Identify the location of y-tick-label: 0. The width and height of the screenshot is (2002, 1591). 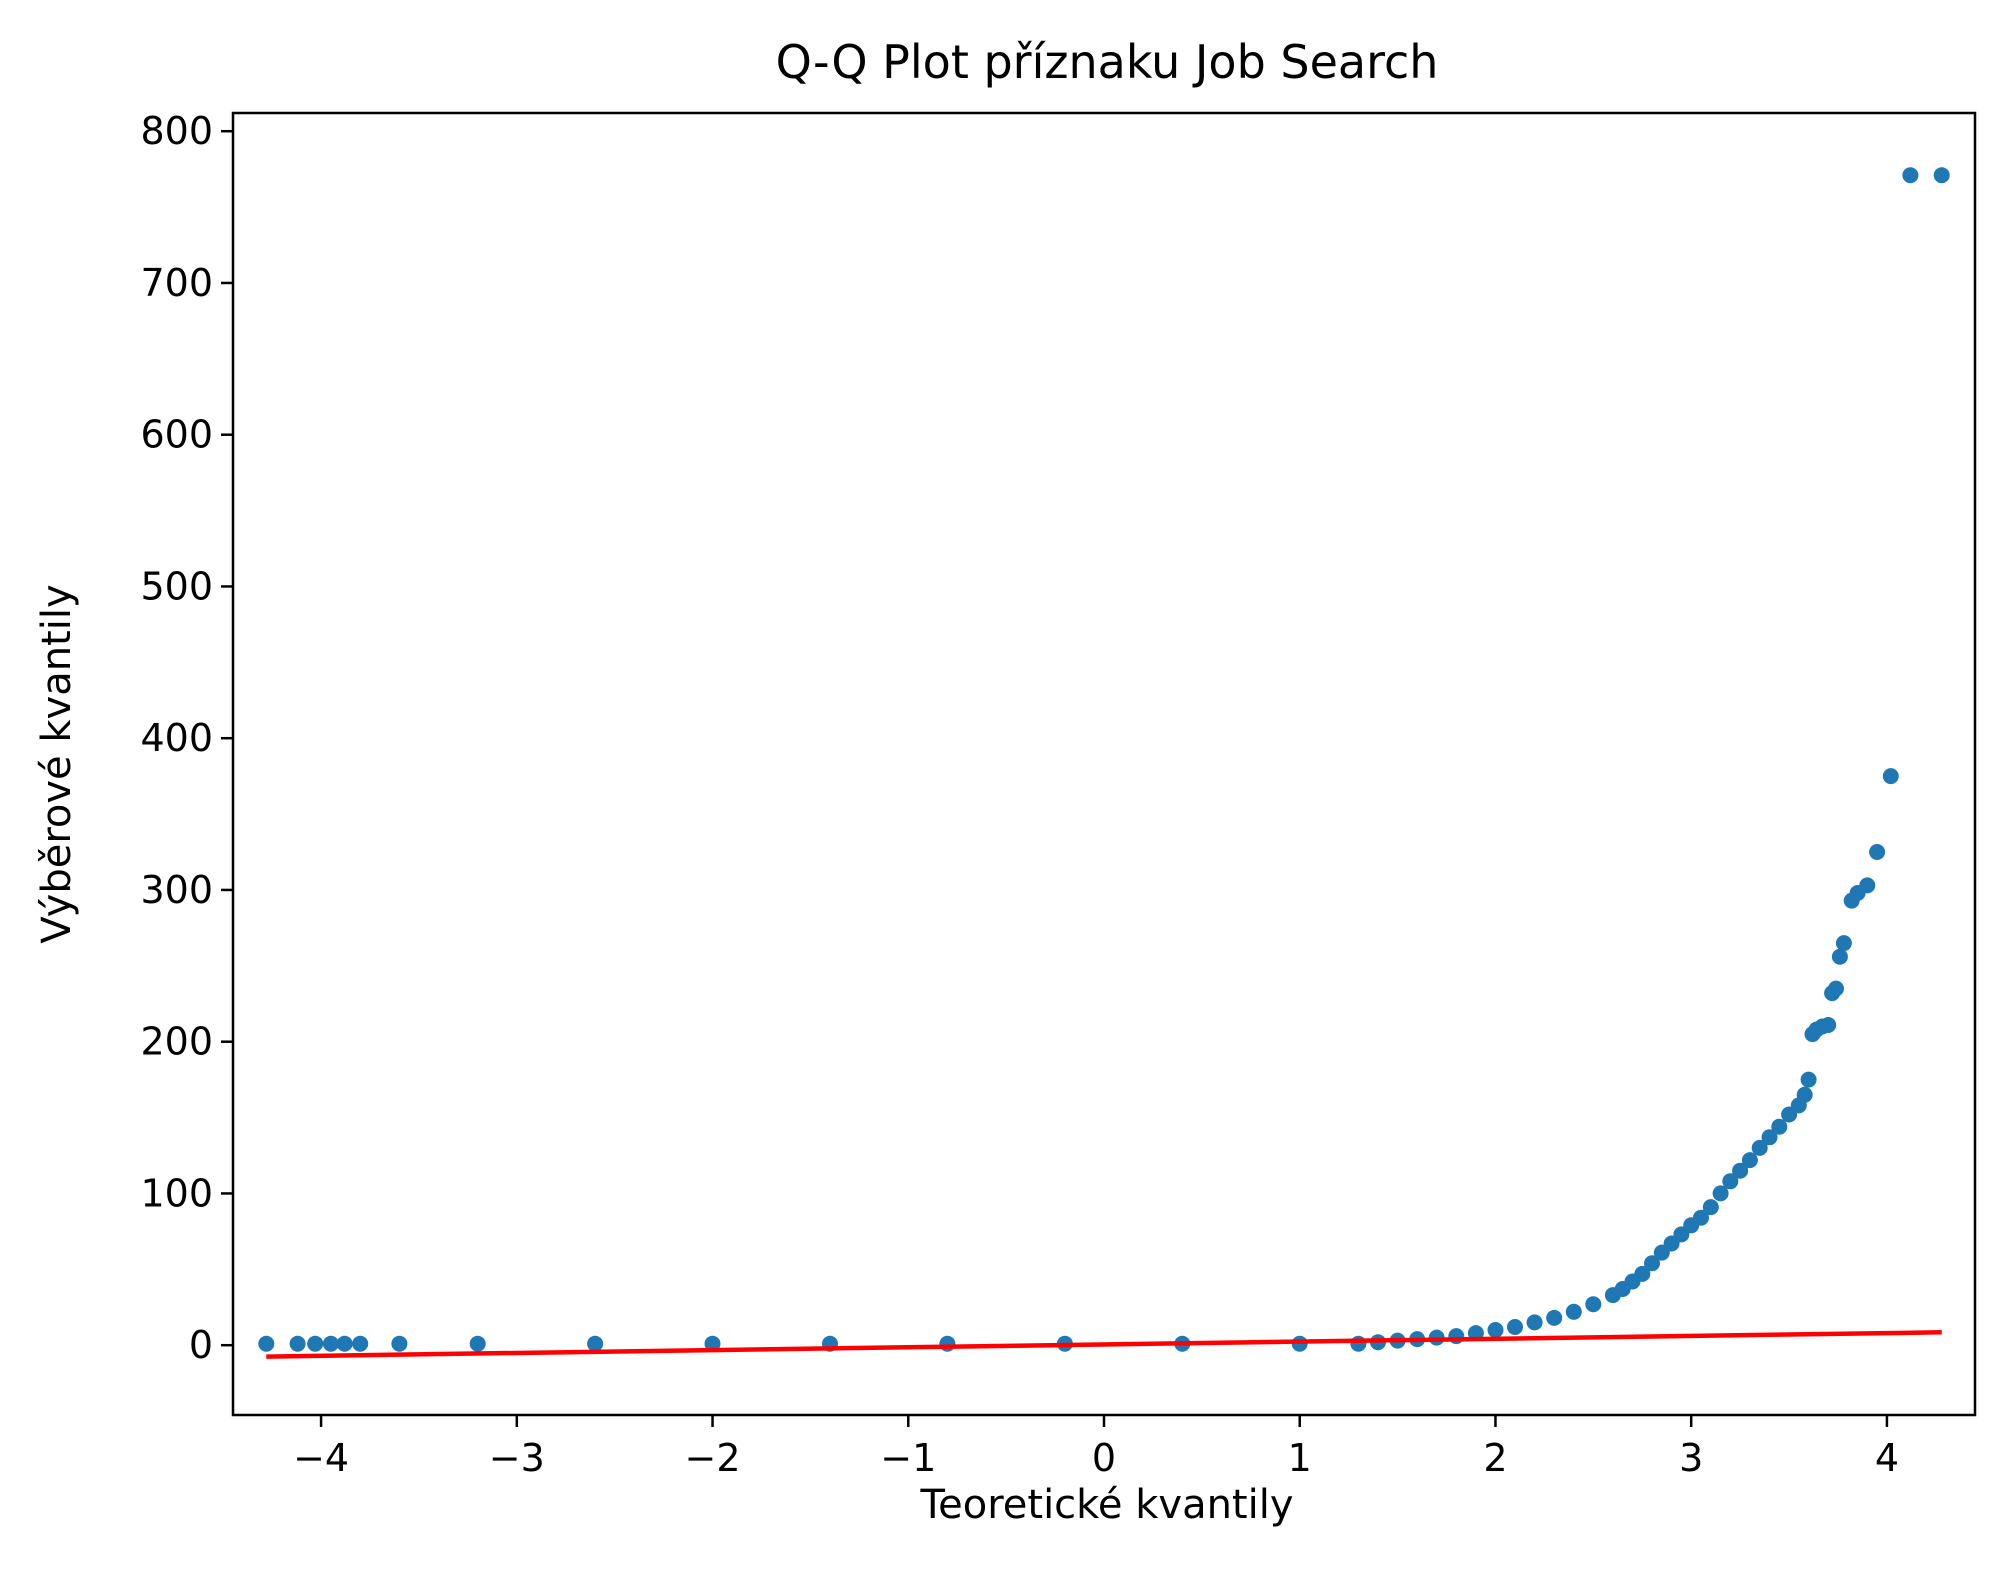
(201, 1345).